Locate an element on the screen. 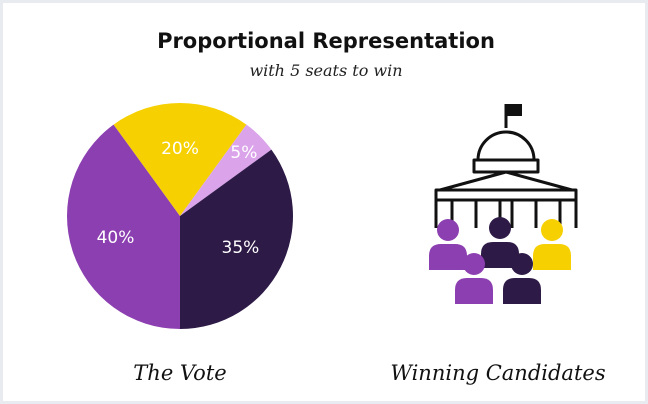  slice-label: 35% is located at coordinates (241, 248).